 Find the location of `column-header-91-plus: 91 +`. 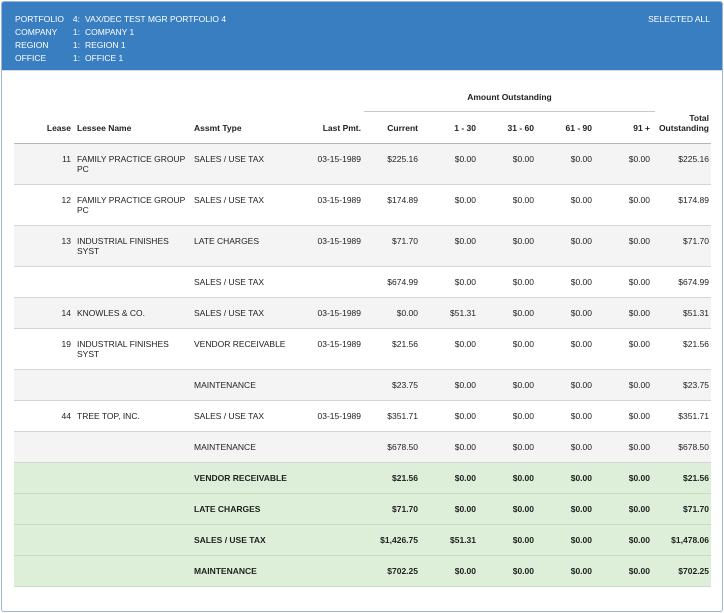

column-header-91-plus: 91 + is located at coordinates (641, 128).